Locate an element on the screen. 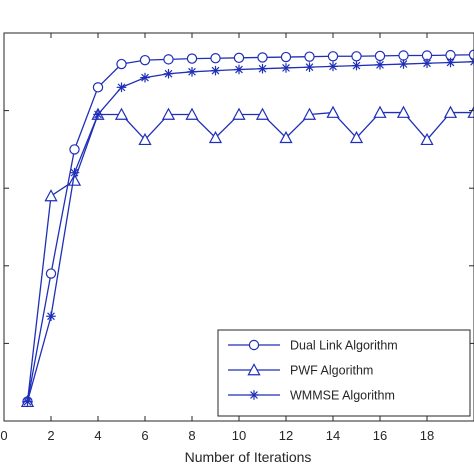 This screenshot has width=474, height=474. legend-label: Dual Link Algorithm is located at coordinates (344, 346).